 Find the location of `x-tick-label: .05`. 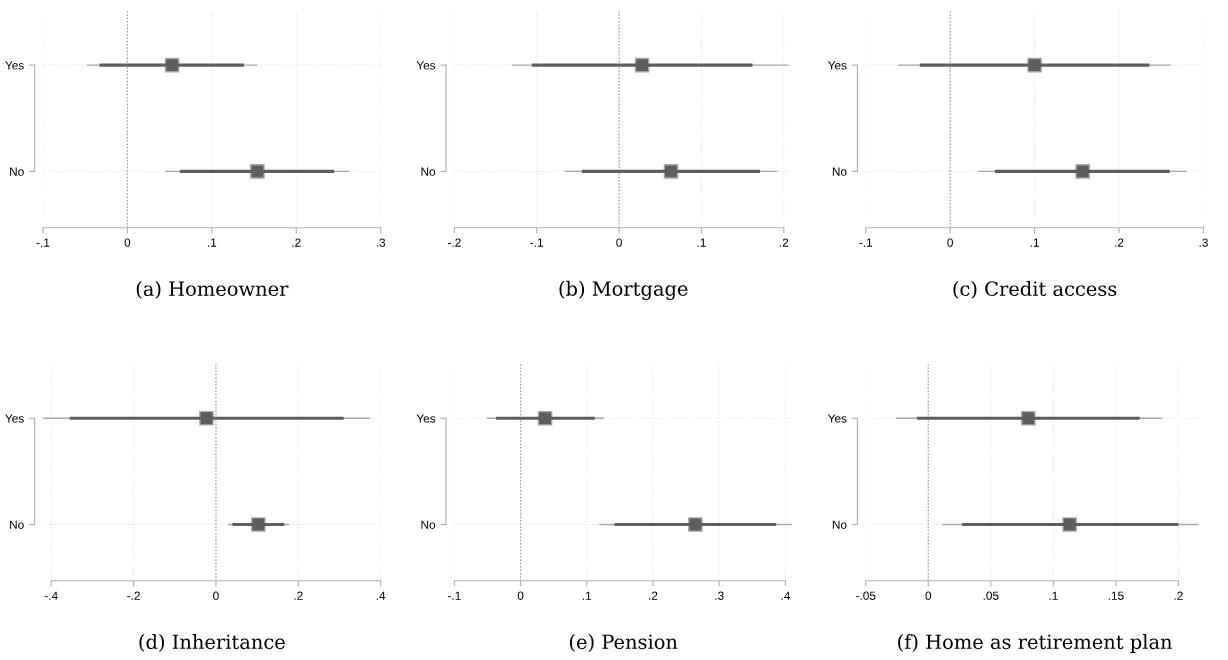

x-tick-label: .05 is located at coordinates (991, 595).